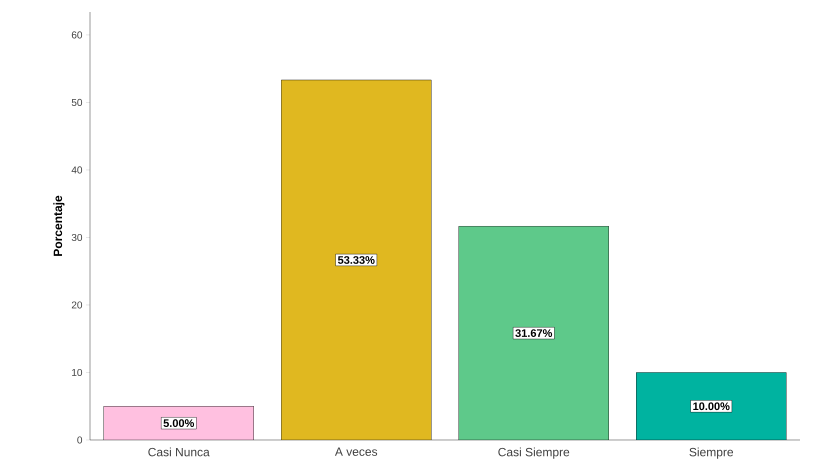 This screenshot has height=467, width=815. I want to click on y-tick-label: 40, so click(77, 170).